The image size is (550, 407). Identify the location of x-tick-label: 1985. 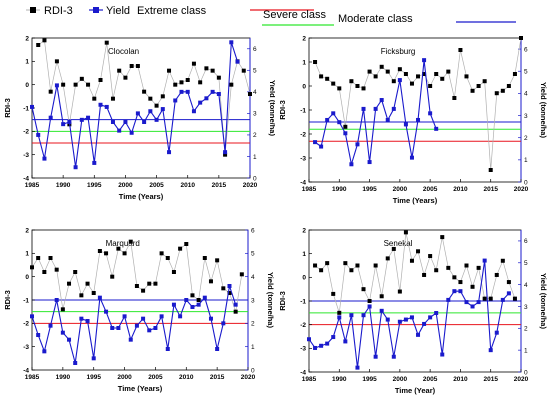
(309, 379).